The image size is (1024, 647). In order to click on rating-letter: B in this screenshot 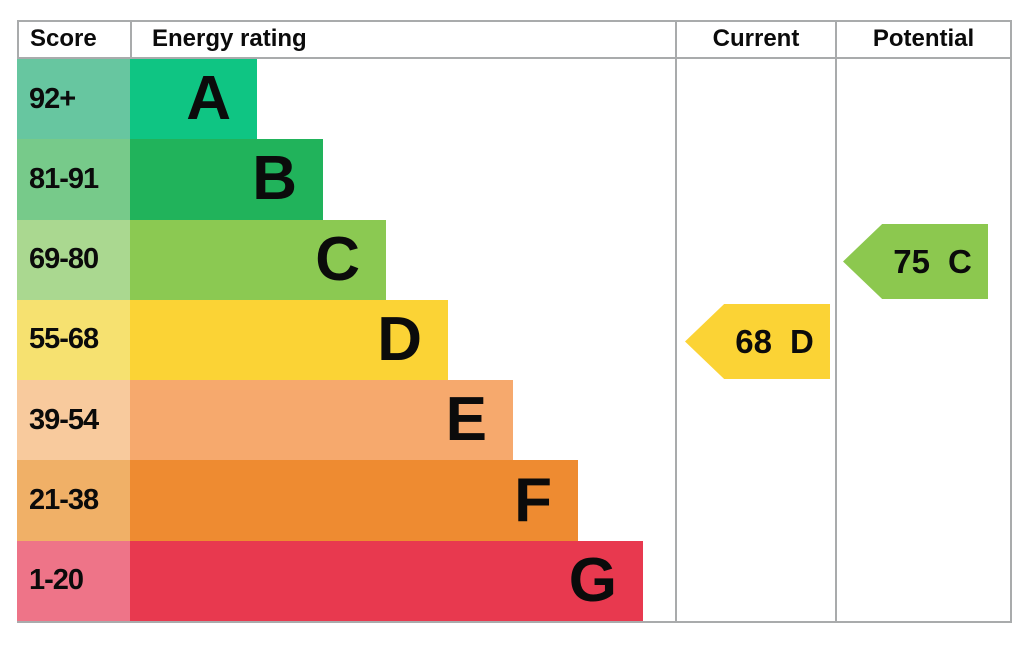, I will do `click(274, 179)`.